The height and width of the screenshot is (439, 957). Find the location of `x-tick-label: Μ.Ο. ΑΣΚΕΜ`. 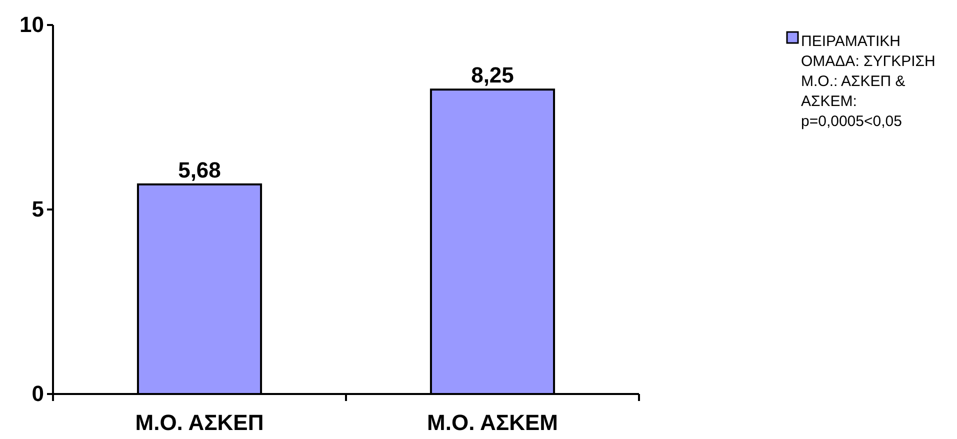

x-tick-label: Μ.Ο. ΑΣΚΕΜ is located at coordinates (492, 422).